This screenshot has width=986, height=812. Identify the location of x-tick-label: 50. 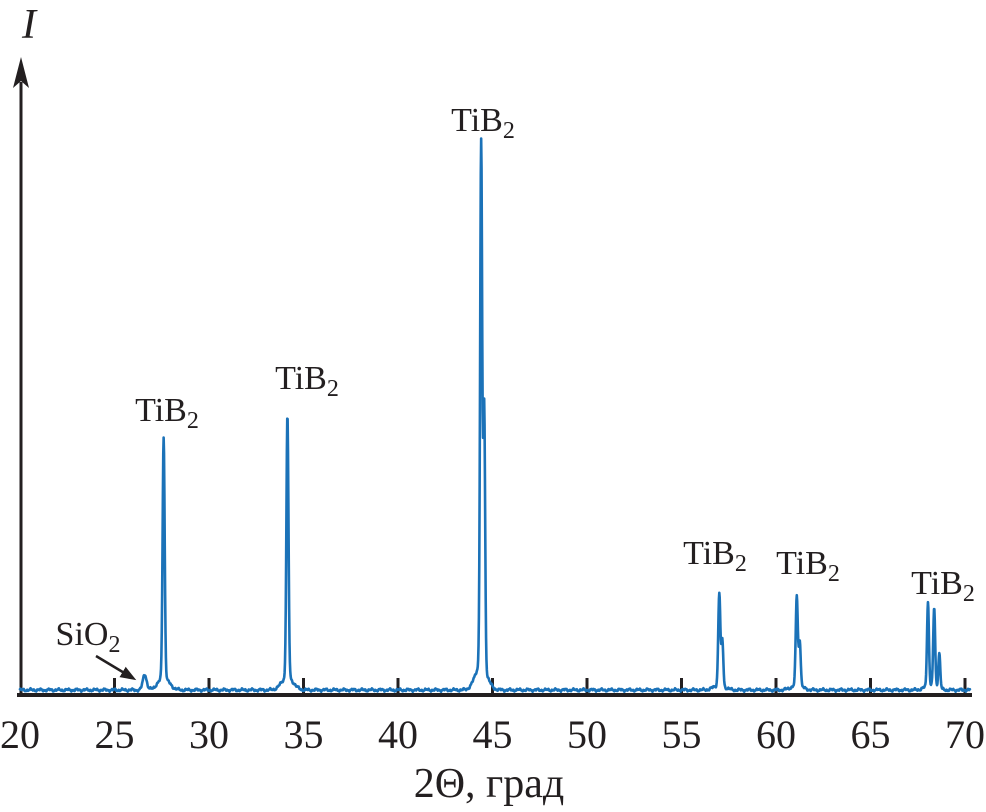
(587, 734).